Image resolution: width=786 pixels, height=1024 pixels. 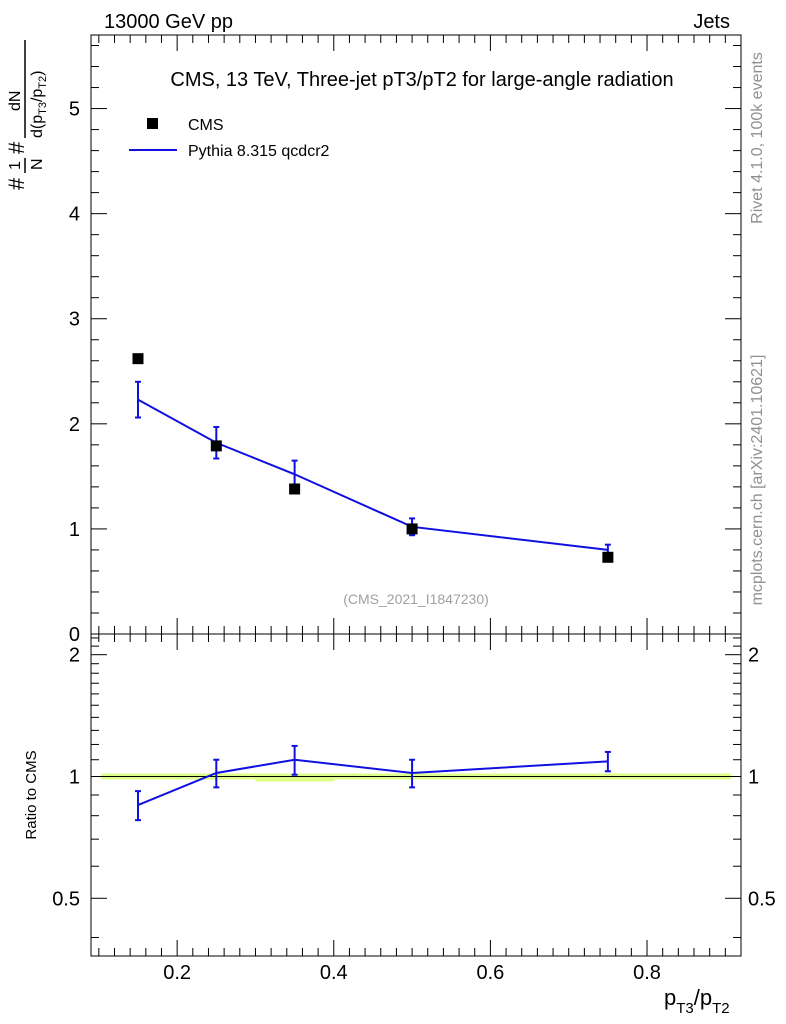 I want to click on legend-cms-marker, so click(x=152, y=123).